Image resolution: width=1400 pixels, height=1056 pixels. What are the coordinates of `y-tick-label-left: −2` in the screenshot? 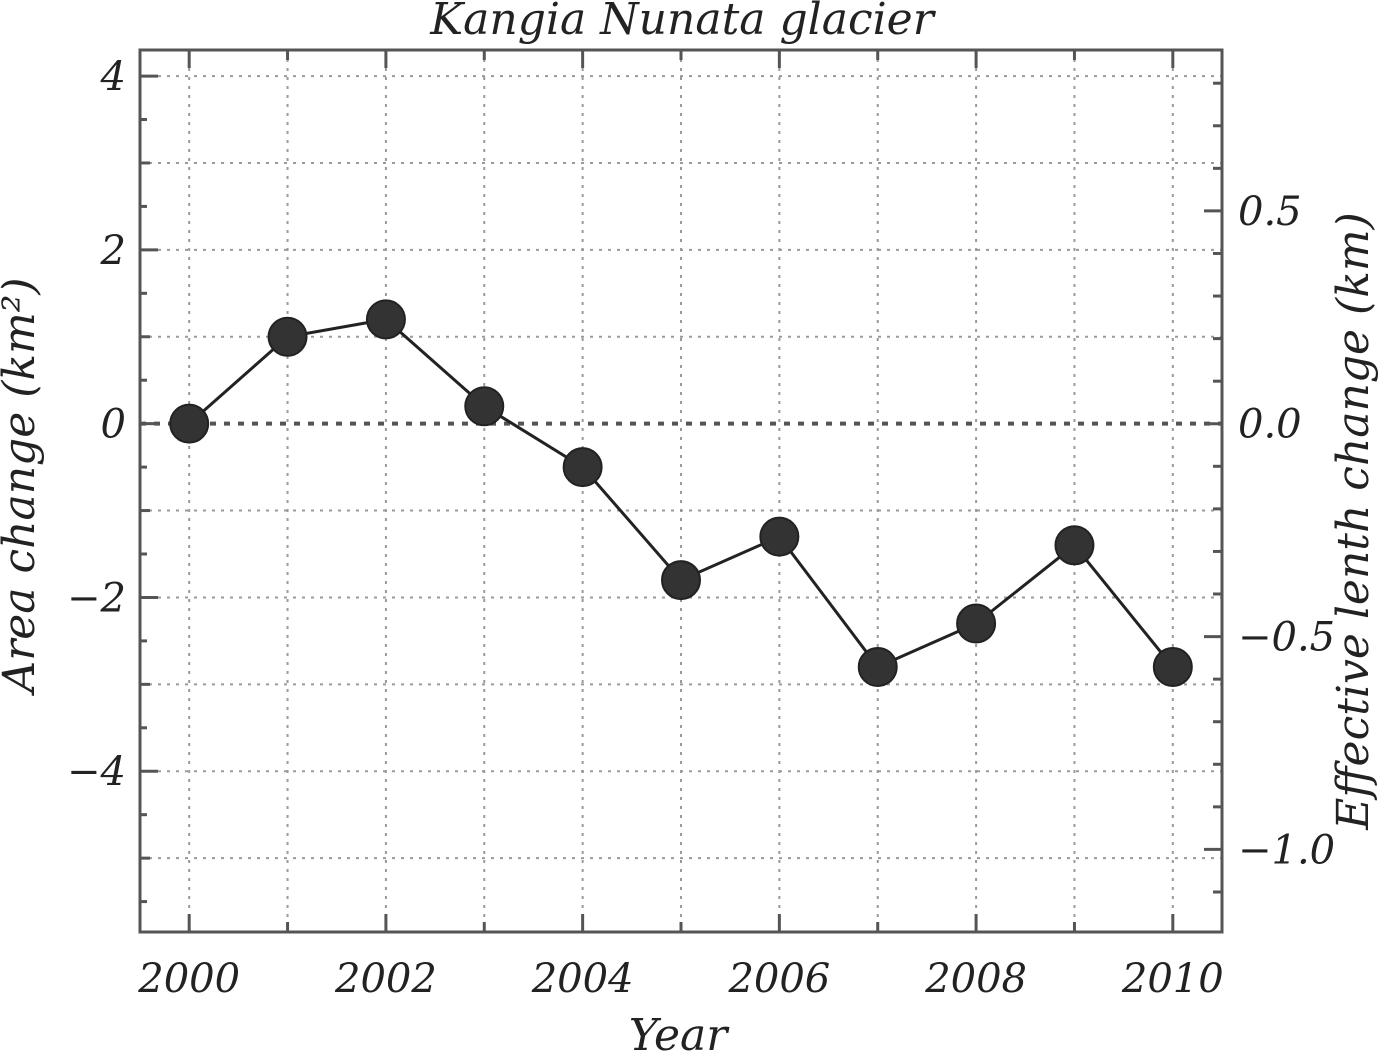 It's located at (96, 598).